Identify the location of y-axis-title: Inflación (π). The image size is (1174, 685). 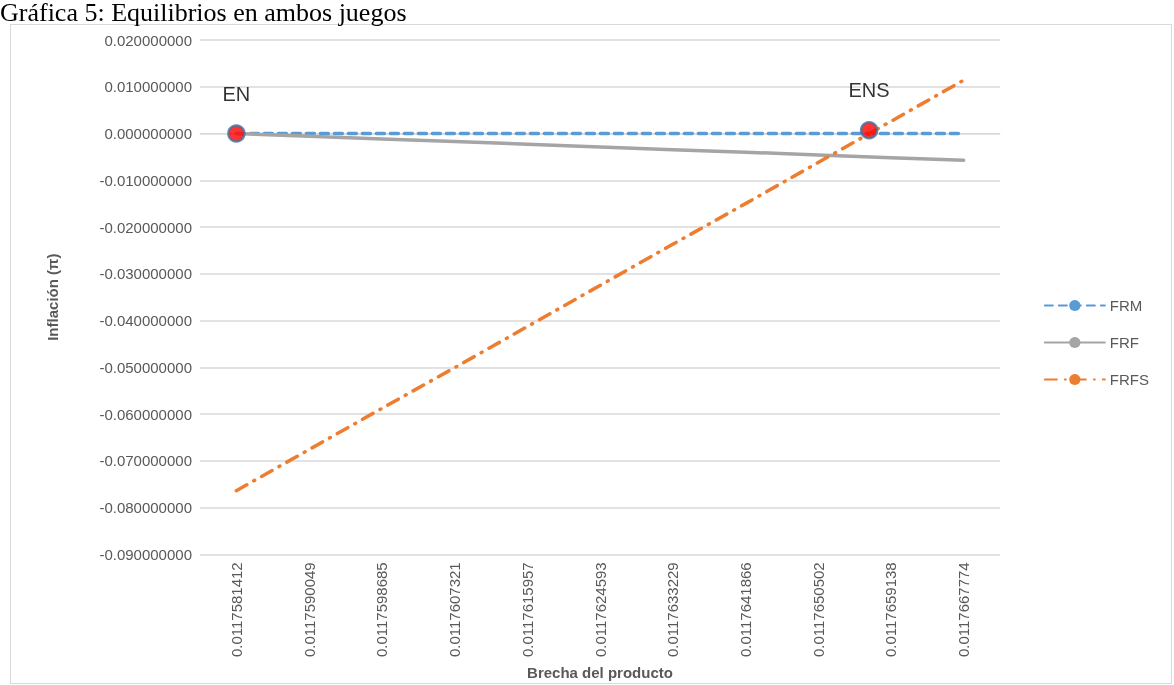
(52, 297).